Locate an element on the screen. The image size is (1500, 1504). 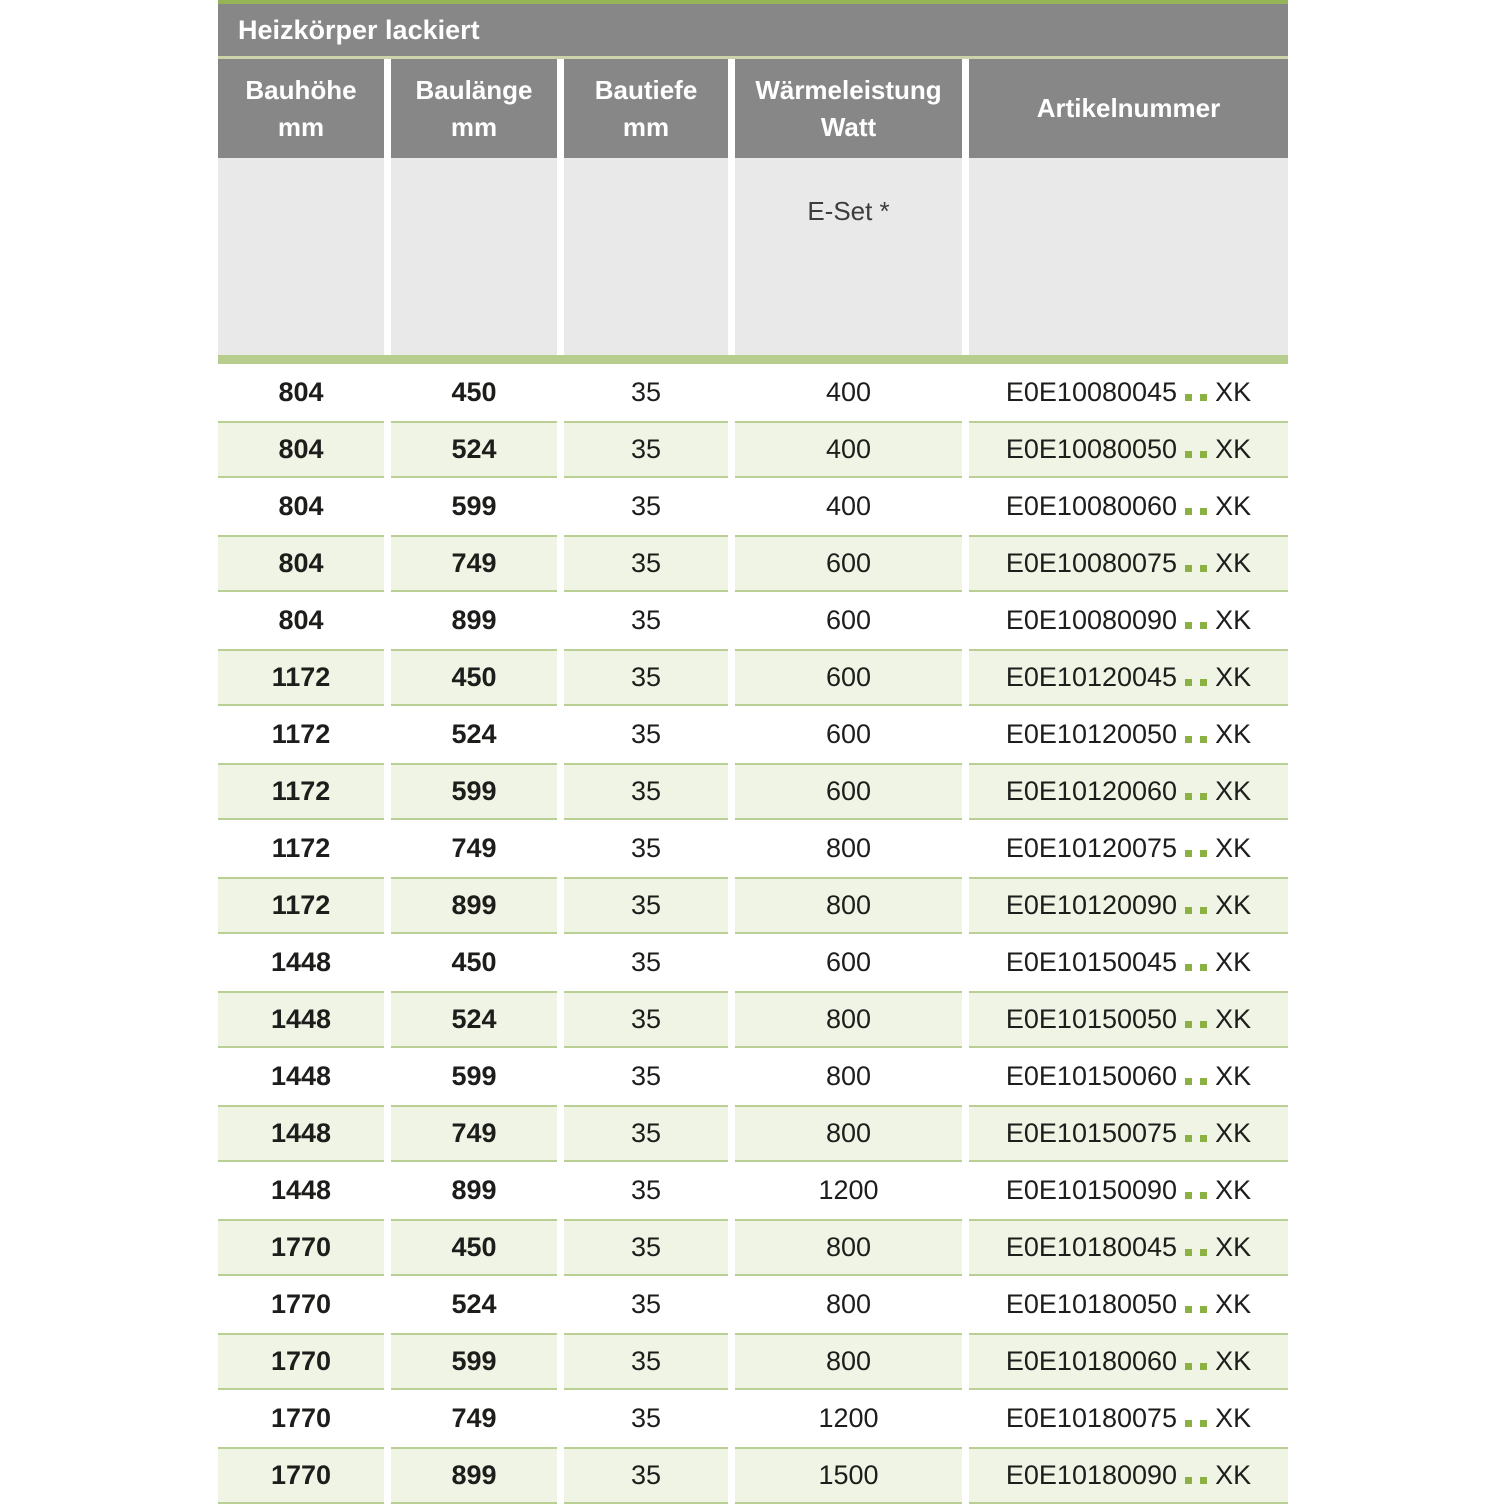
artikelnummer-value: E0E10180075 XK is located at coordinates (1128, 1418).